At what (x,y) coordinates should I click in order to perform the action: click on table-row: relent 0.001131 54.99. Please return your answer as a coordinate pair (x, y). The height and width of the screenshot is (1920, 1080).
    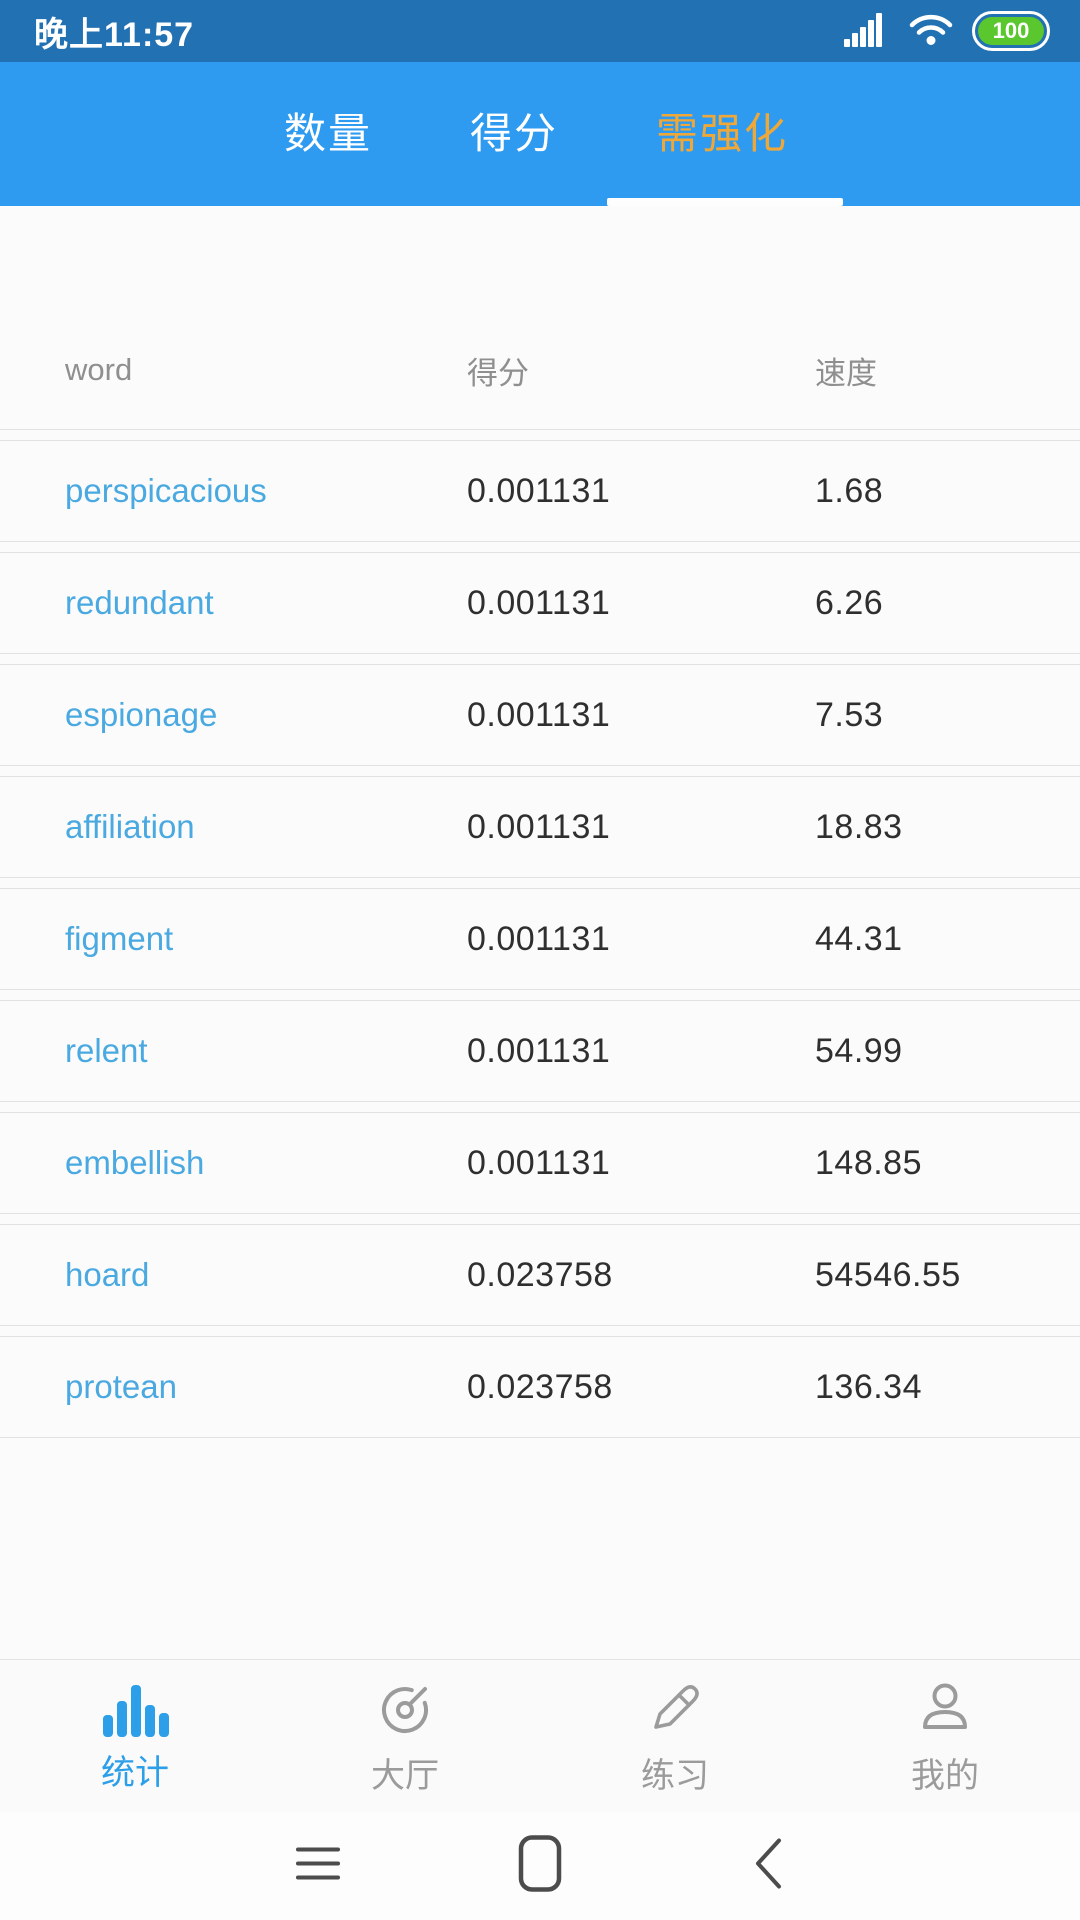
    Looking at the image, I should click on (540, 1051).